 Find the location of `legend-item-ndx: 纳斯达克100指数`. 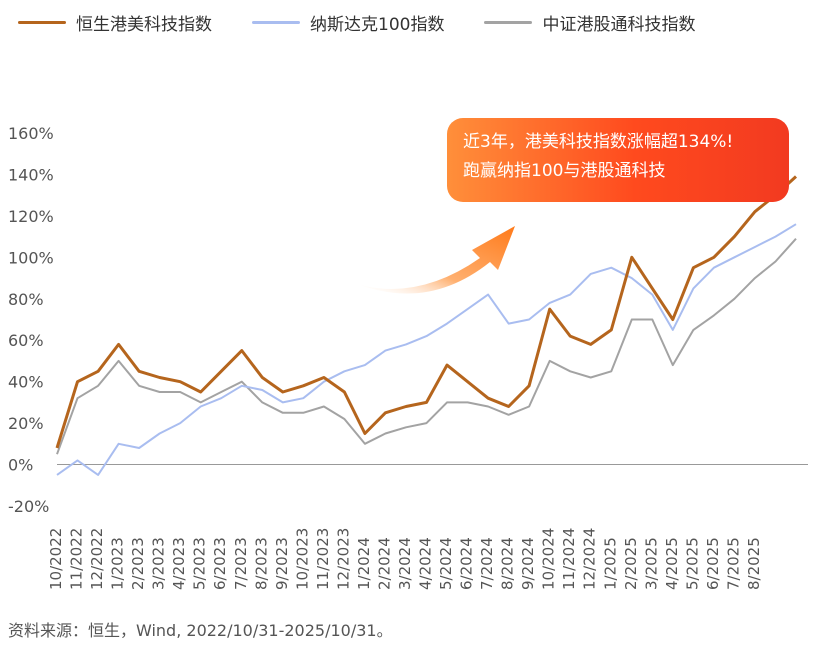

legend-item-ndx: 纳斯达克100指数 is located at coordinates (348, 22).